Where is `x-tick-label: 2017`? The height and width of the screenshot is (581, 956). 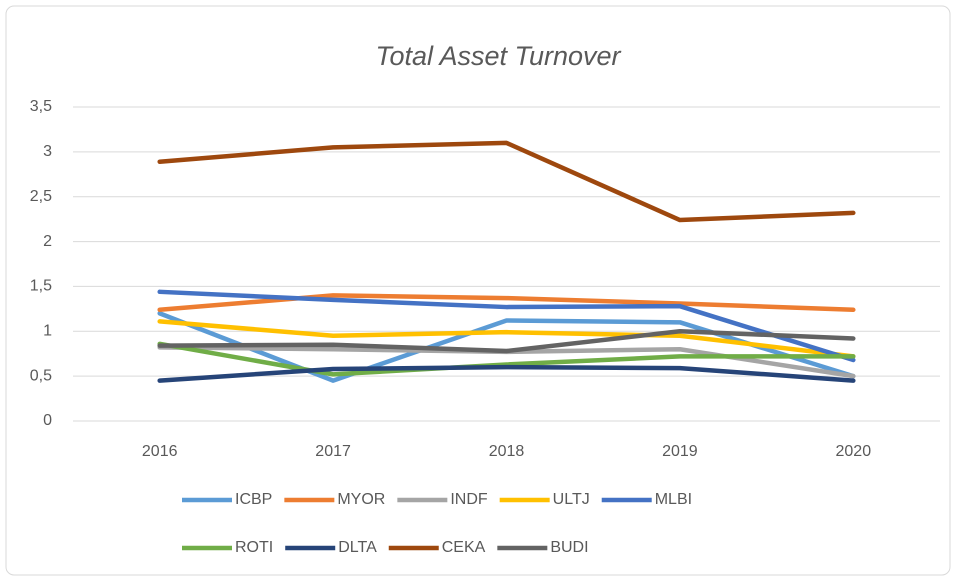 x-tick-label: 2017 is located at coordinates (333, 451).